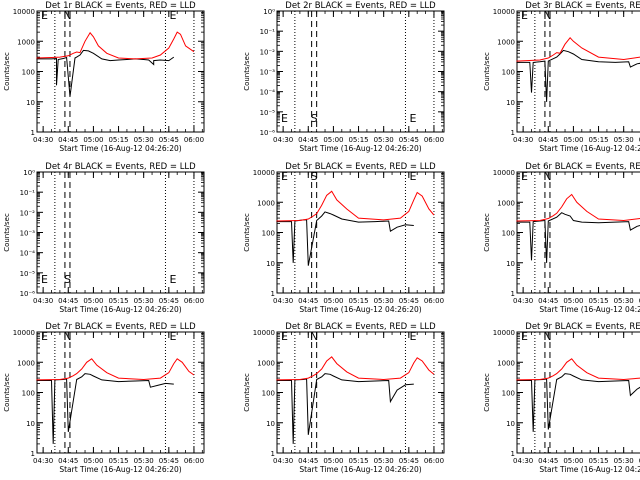 Image resolution: width=640 pixels, height=480 pixels. I want to click on y-tick-label: 10⁻², so click(28, 213).